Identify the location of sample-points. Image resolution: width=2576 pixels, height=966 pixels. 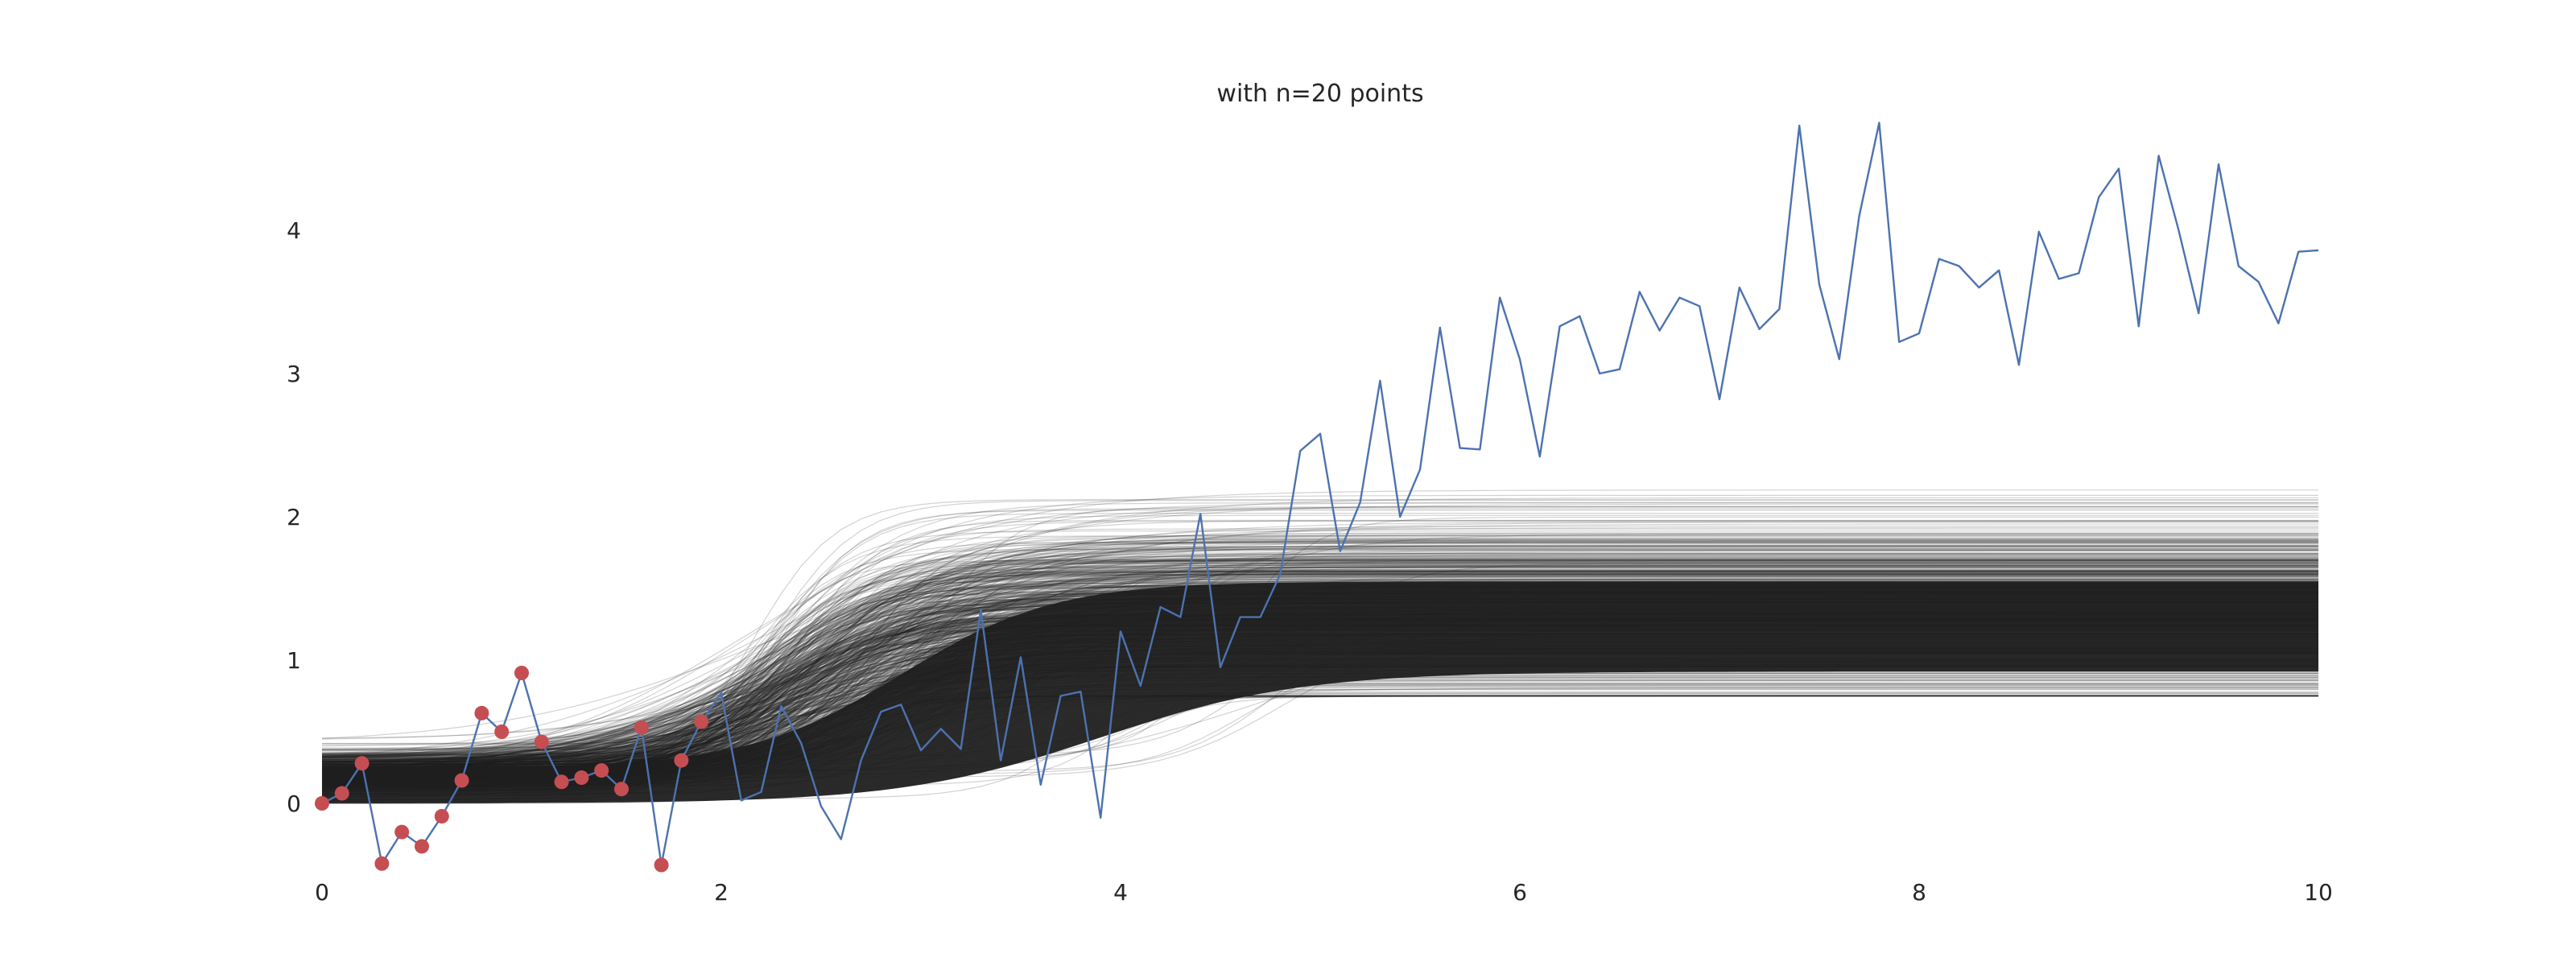
(512, 769).